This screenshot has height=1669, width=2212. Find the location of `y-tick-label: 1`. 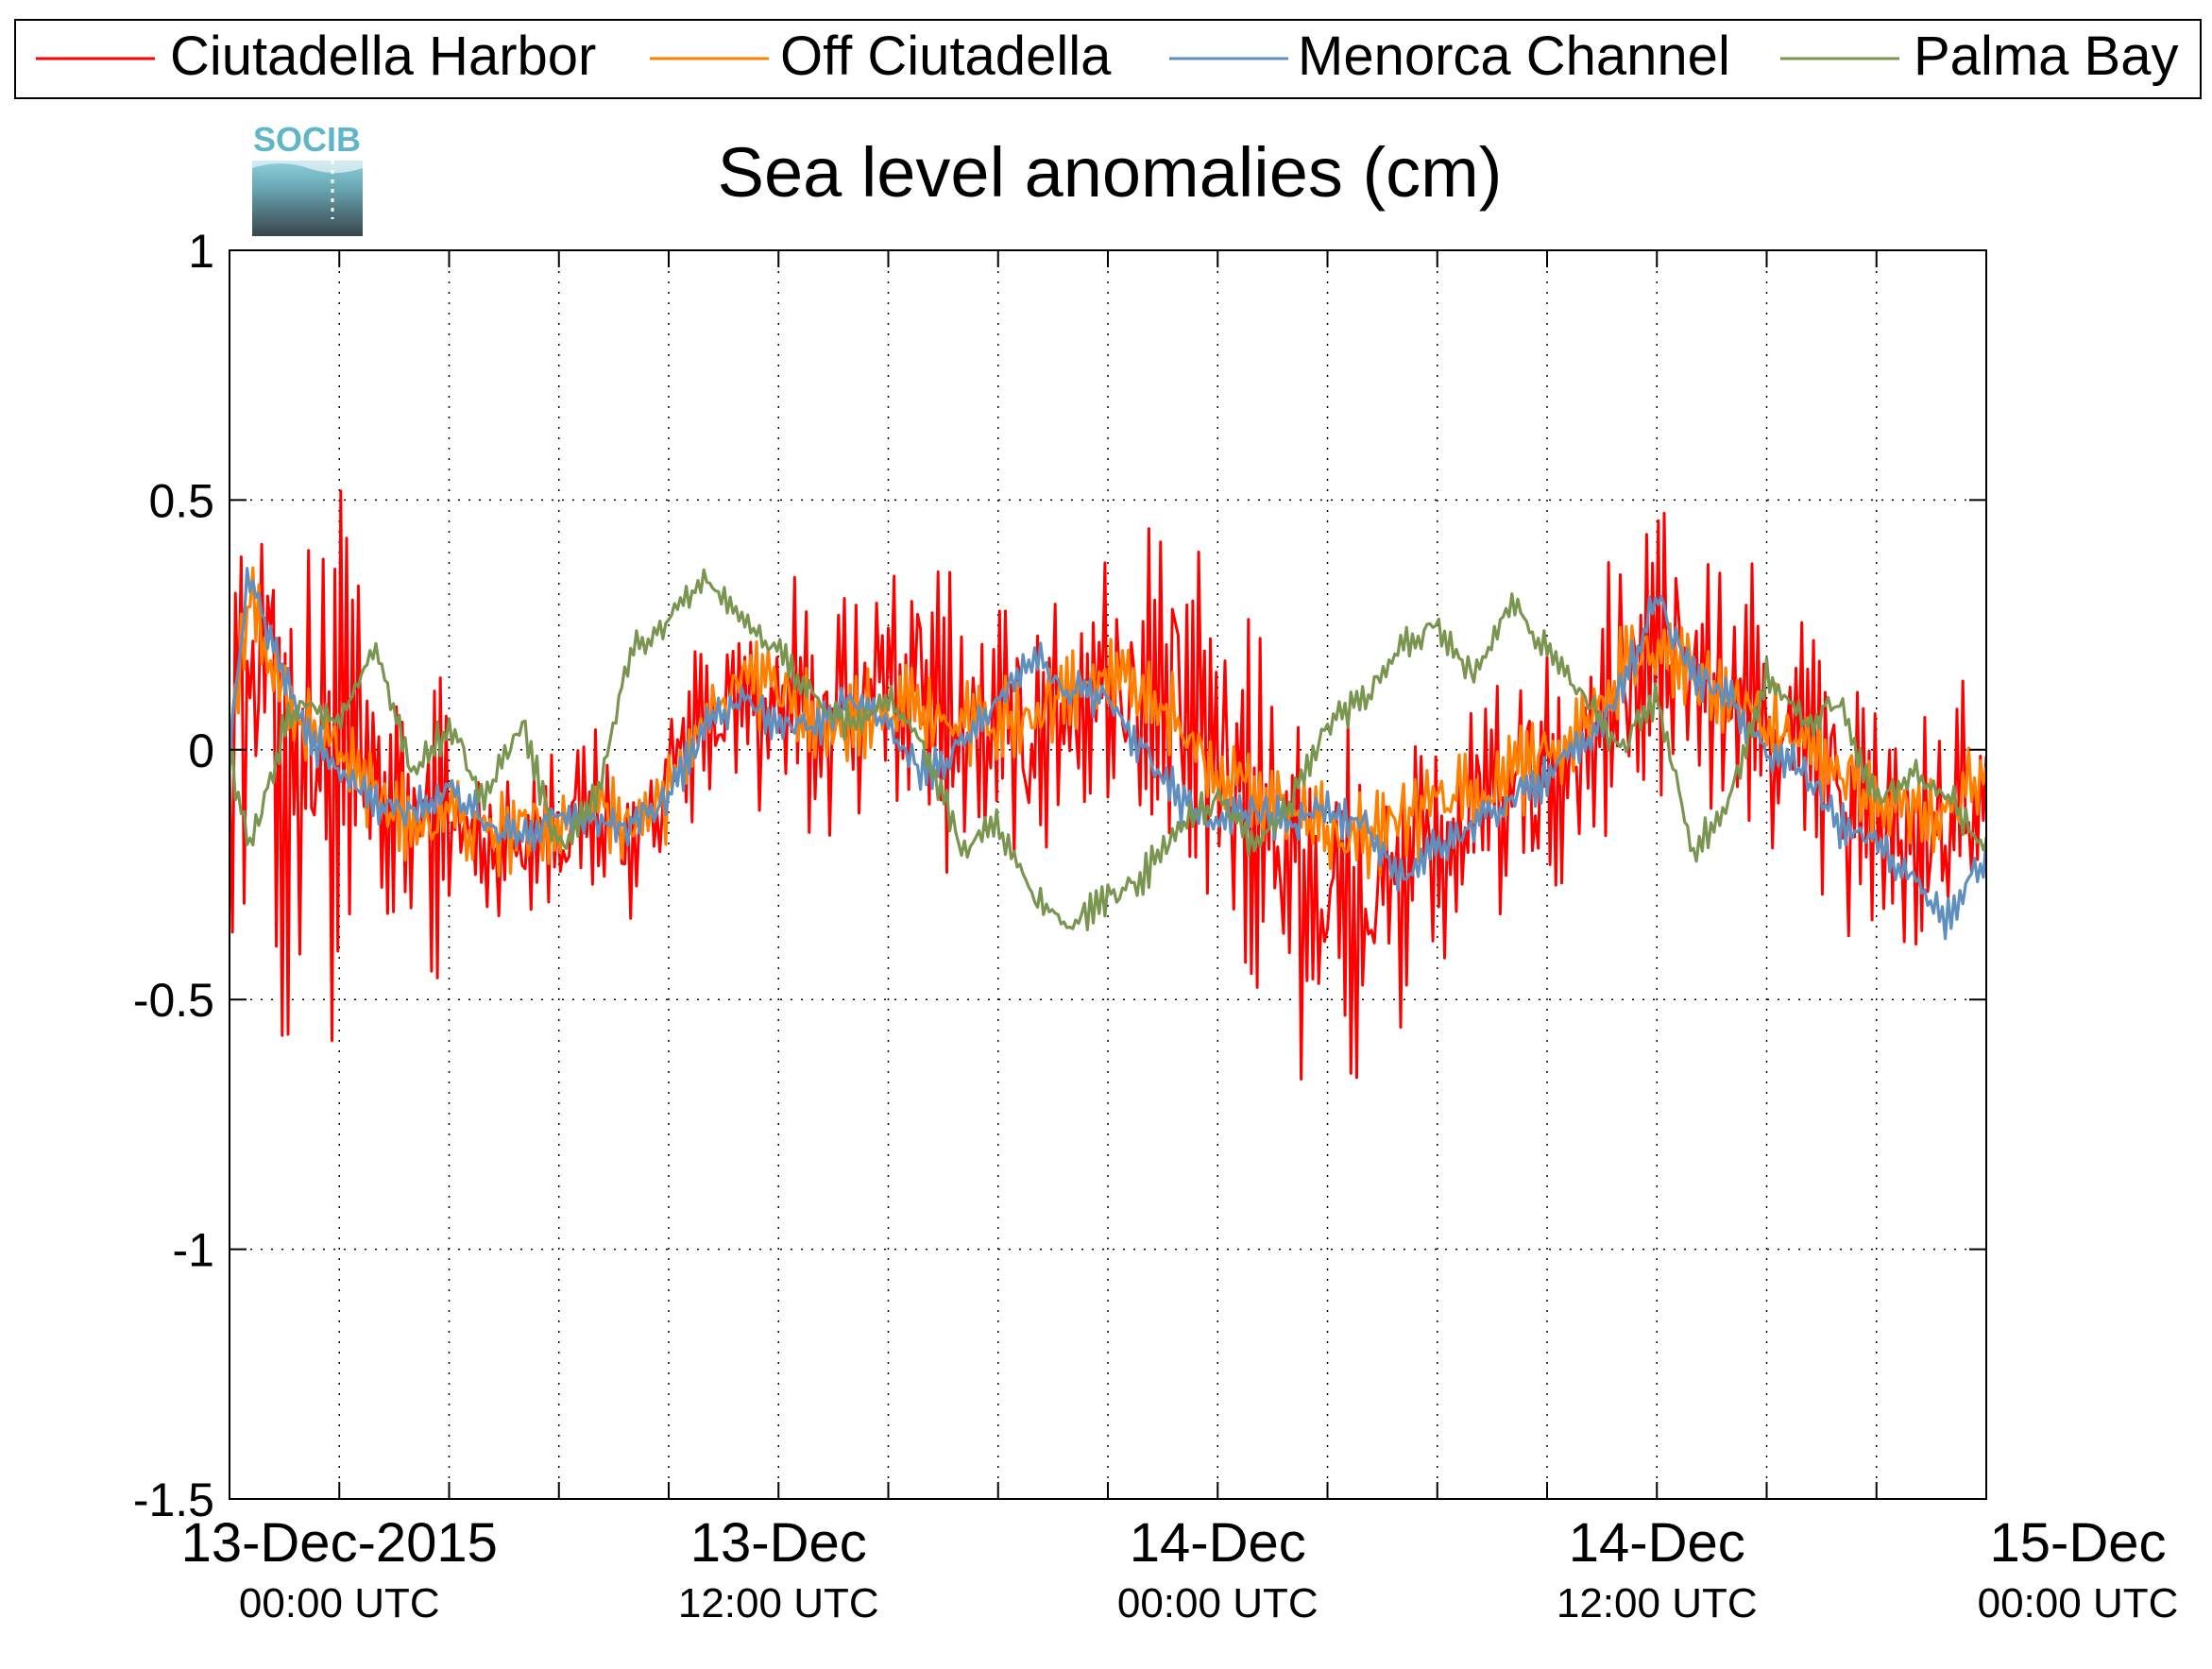

y-tick-label: 1 is located at coordinates (201, 252).